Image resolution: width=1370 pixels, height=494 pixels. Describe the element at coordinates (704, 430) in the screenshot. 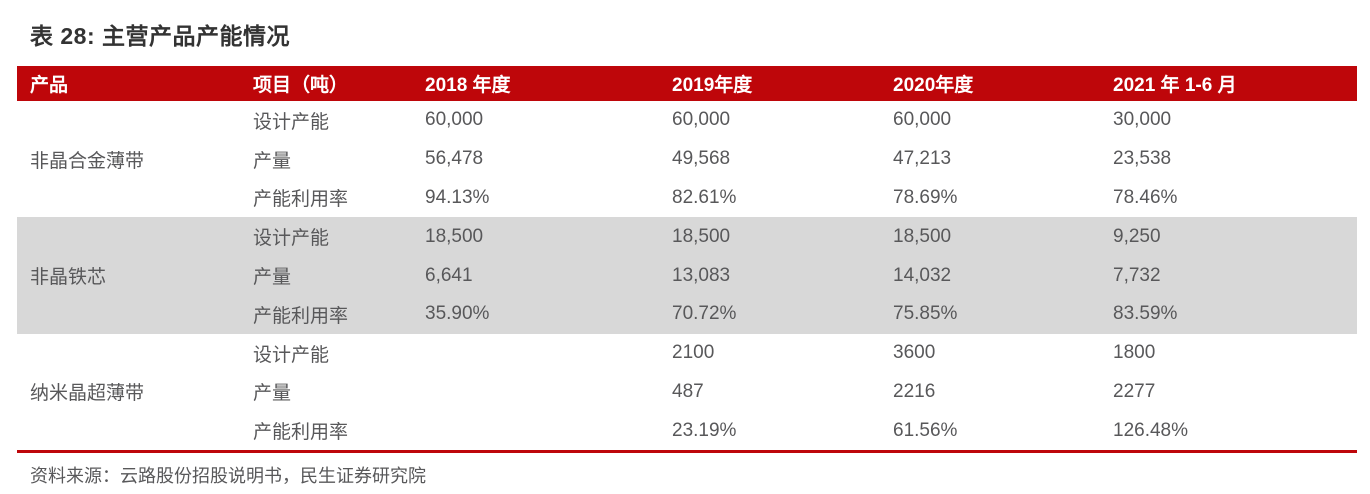

I see `value-cell: 23.19%` at that location.